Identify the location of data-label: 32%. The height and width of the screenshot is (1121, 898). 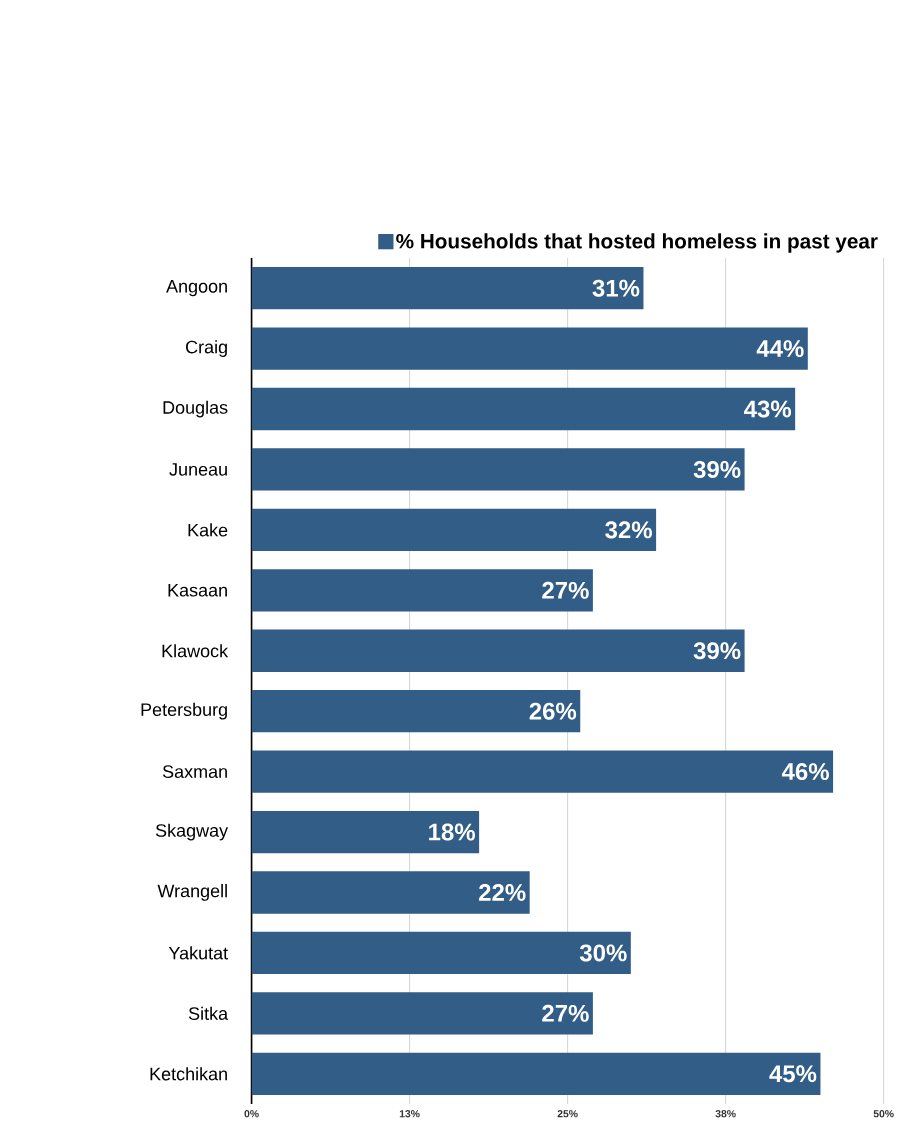
(629, 530).